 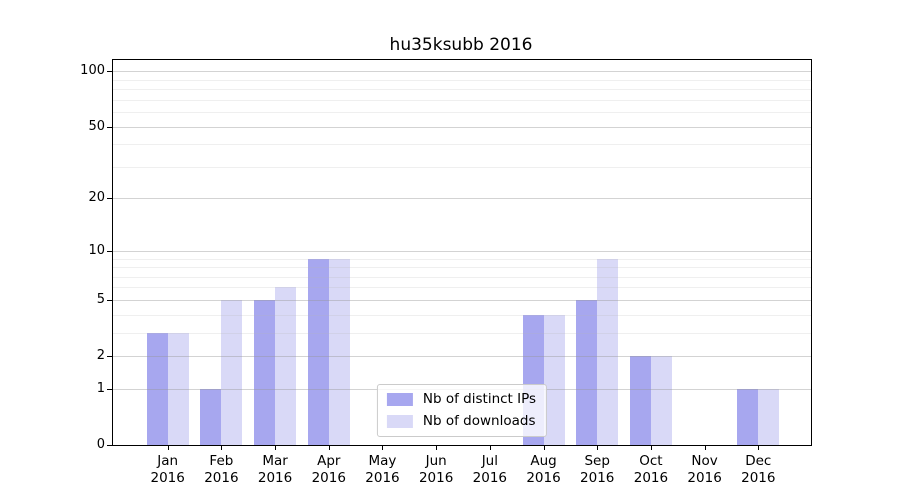 I want to click on y-tick-label: 2, so click(x=100, y=356).